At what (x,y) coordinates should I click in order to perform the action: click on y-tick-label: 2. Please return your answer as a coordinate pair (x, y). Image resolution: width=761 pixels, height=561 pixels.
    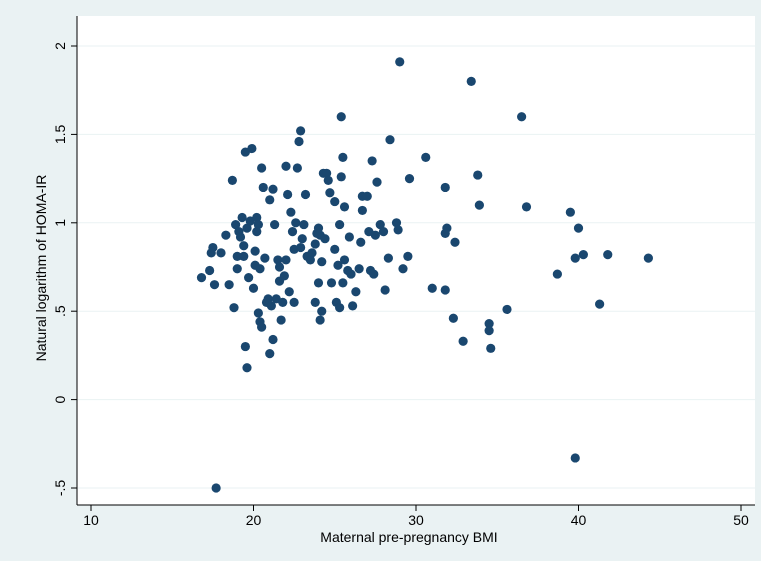
    Looking at the image, I should click on (60, 46).